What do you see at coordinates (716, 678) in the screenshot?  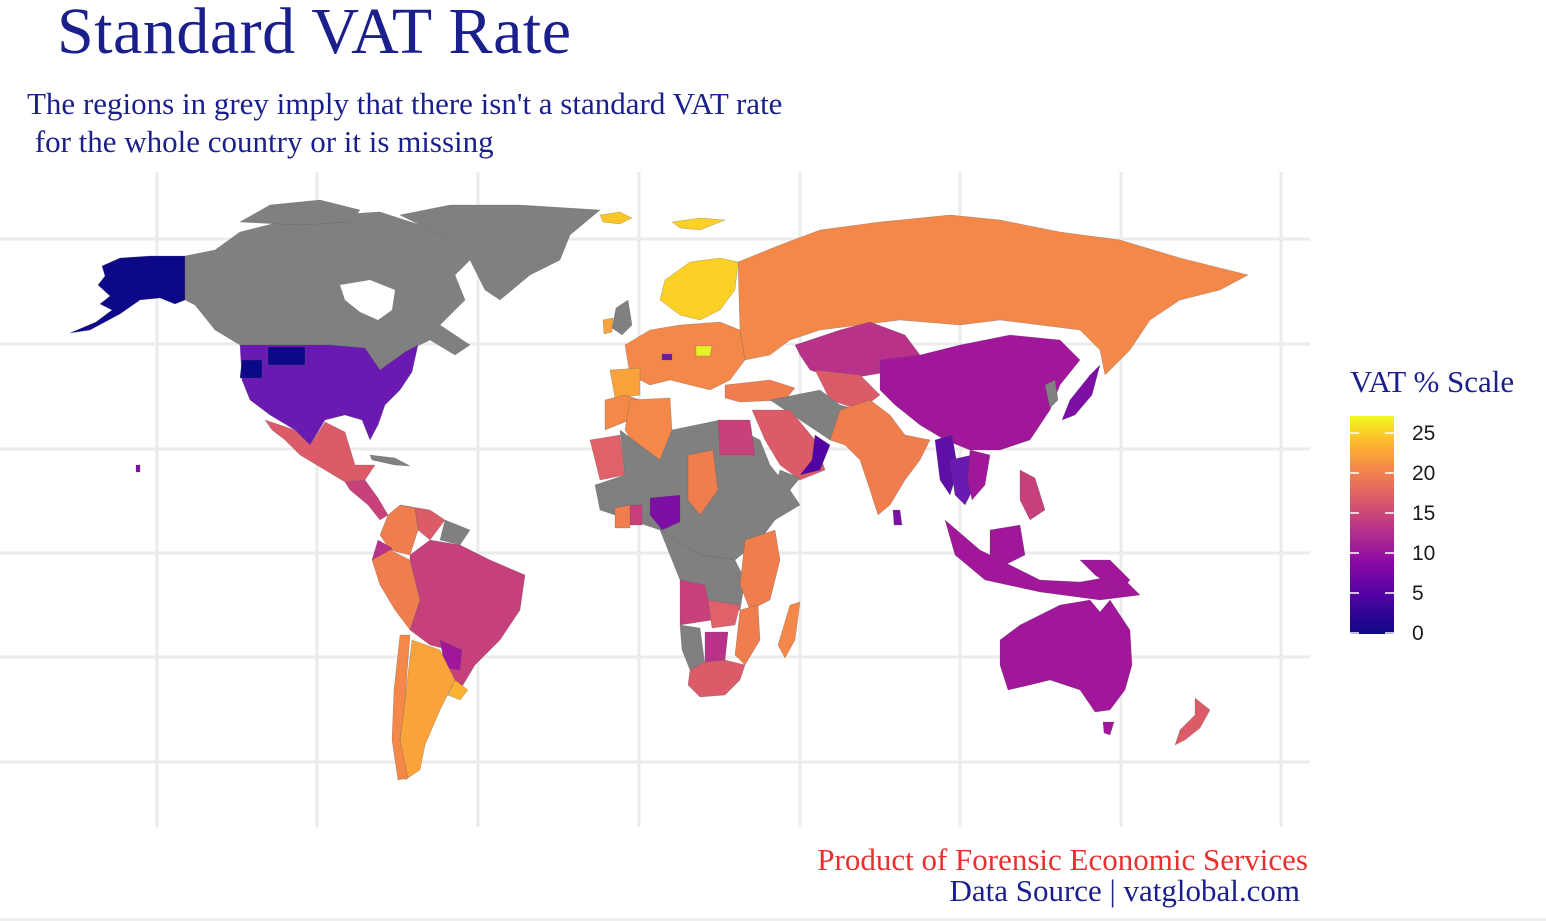 I see `region-south-africa` at bounding box center [716, 678].